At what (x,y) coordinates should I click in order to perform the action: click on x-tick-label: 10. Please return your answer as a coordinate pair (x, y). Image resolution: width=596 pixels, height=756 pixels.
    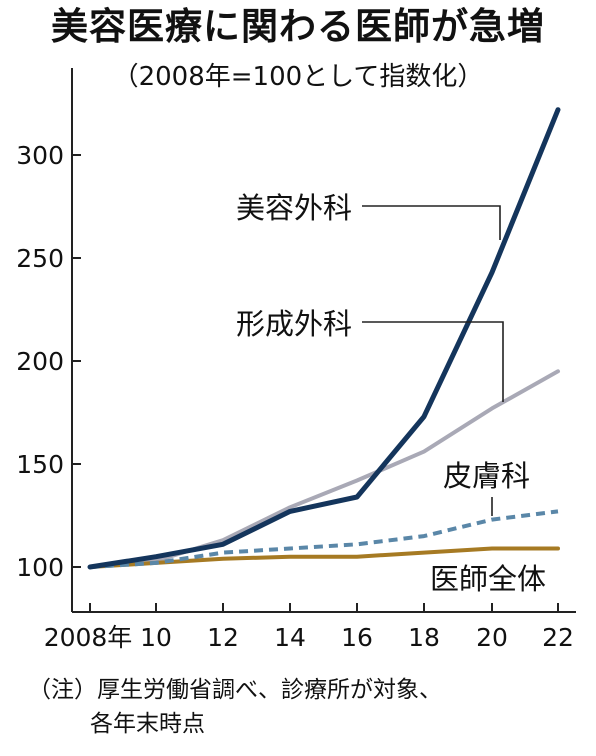
    Looking at the image, I should click on (156, 637).